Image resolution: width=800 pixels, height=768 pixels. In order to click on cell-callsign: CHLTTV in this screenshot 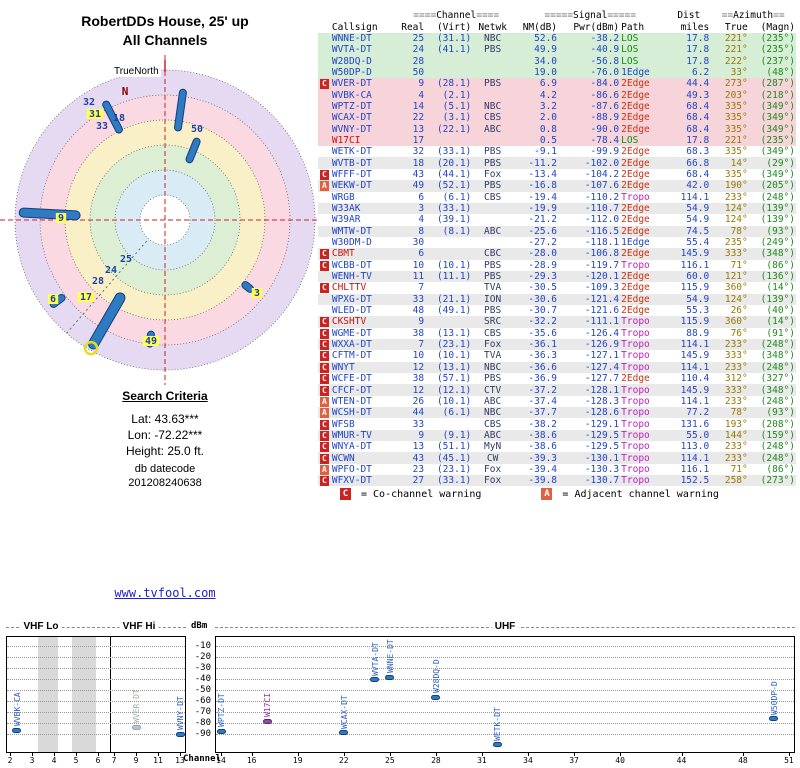, I will do `click(349, 288)`.